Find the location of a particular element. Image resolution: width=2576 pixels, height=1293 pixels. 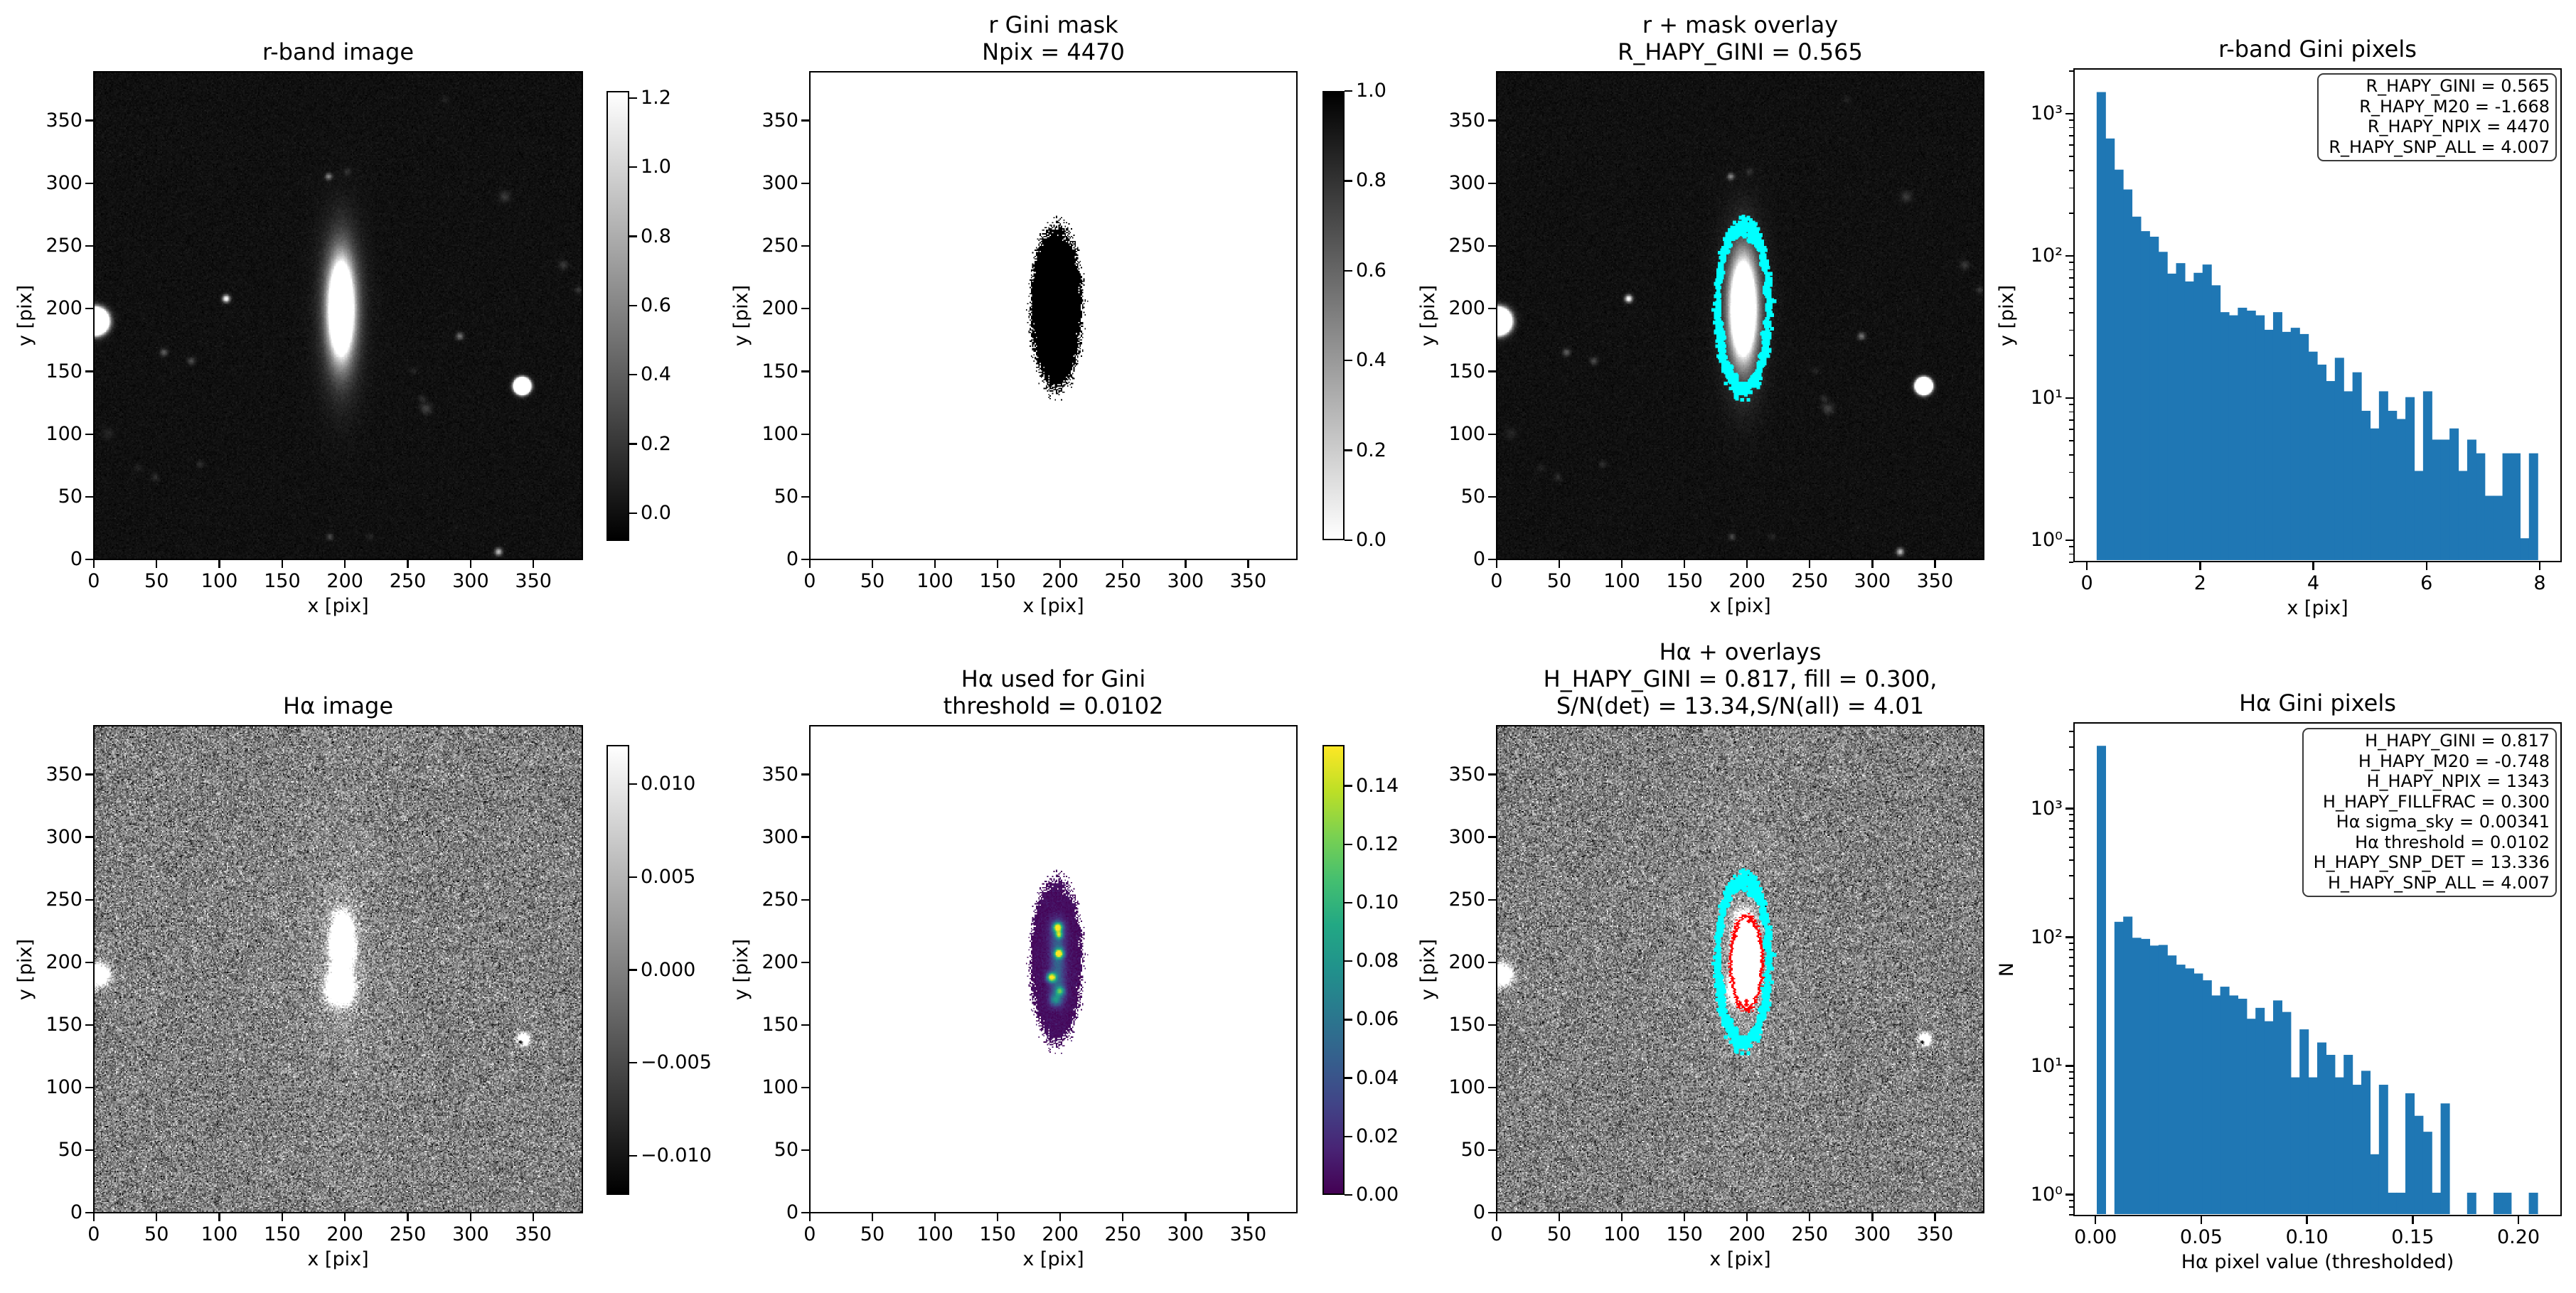

x-tick-label: 0.05 is located at coordinates (2201, 1237).